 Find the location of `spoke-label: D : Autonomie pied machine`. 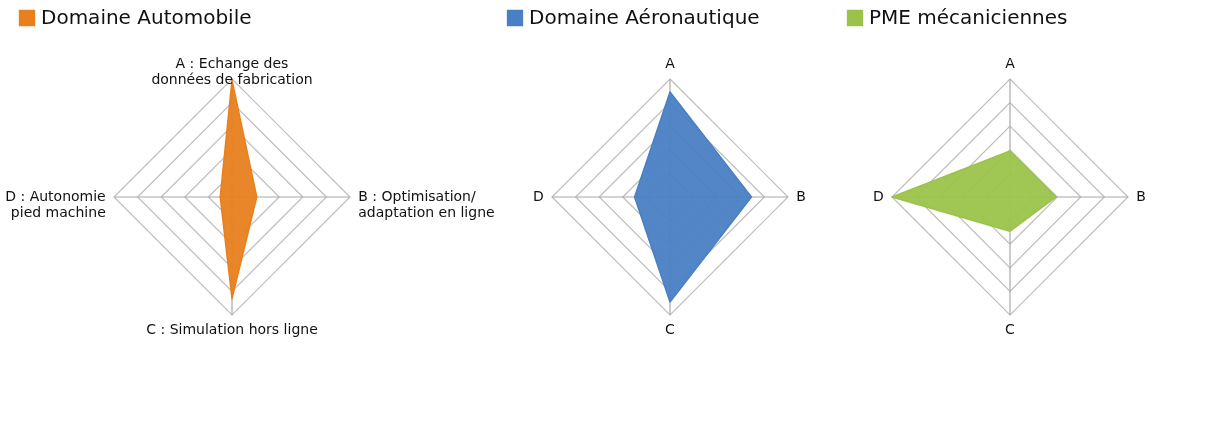

spoke-label: D : Autonomie pied machine is located at coordinates (55, 204).